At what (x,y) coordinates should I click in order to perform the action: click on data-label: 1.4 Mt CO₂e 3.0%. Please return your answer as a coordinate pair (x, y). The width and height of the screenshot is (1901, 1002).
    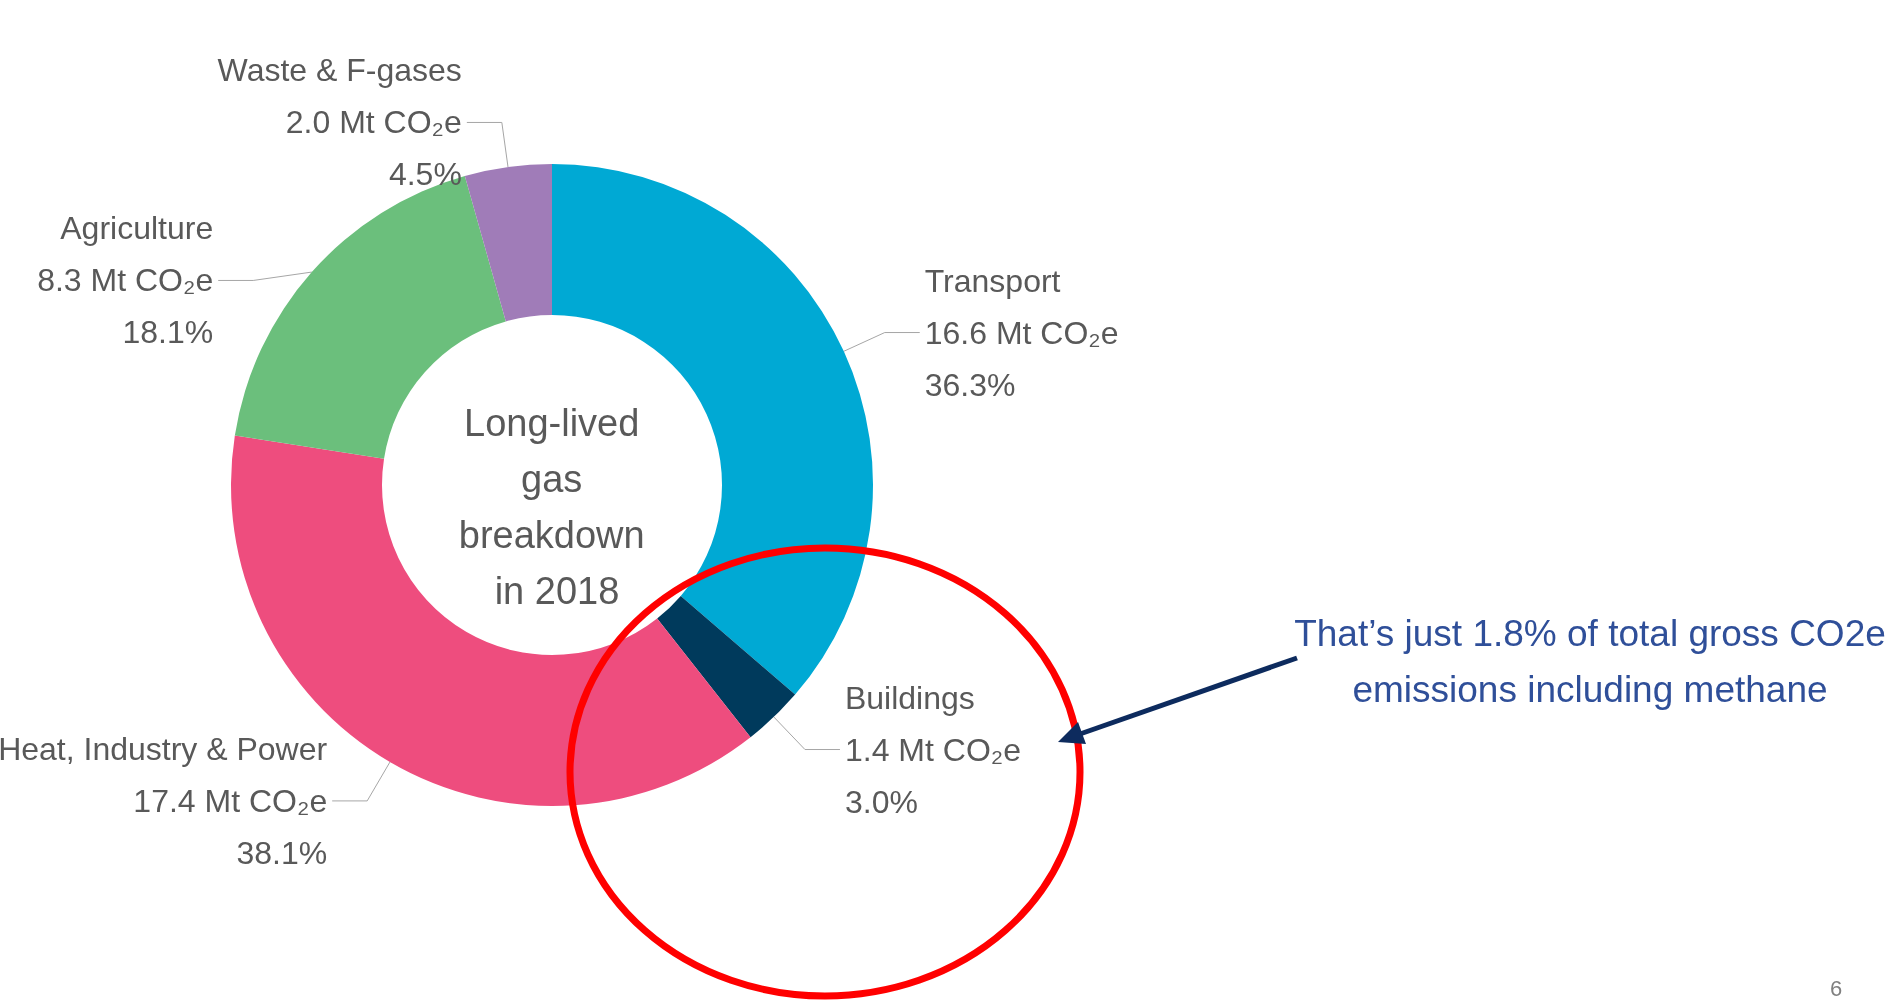
    Looking at the image, I should click on (932, 775).